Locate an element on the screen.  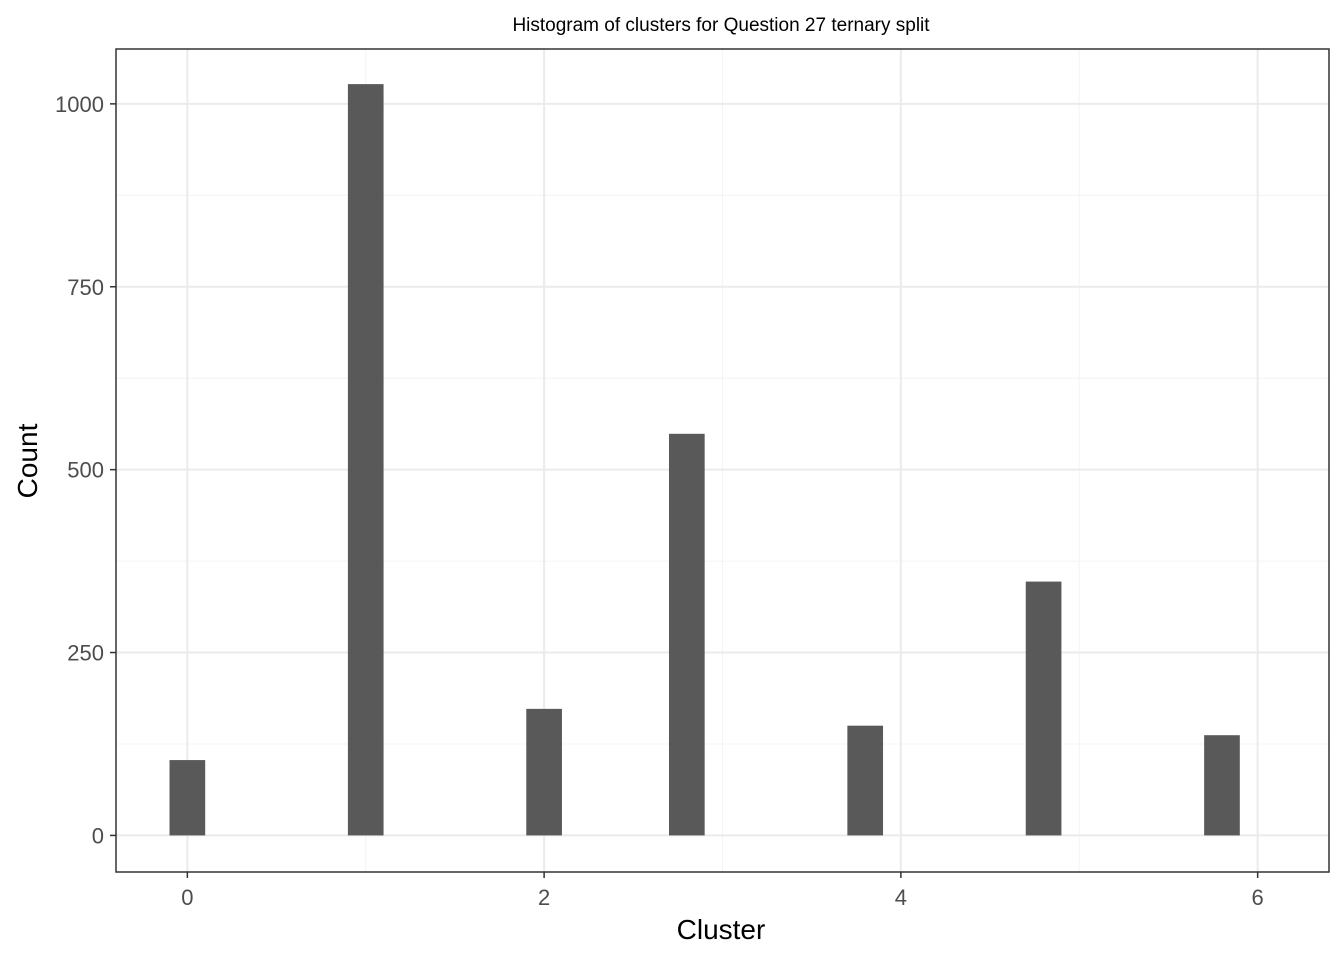
x-tick-label: 0 is located at coordinates (187, 897).